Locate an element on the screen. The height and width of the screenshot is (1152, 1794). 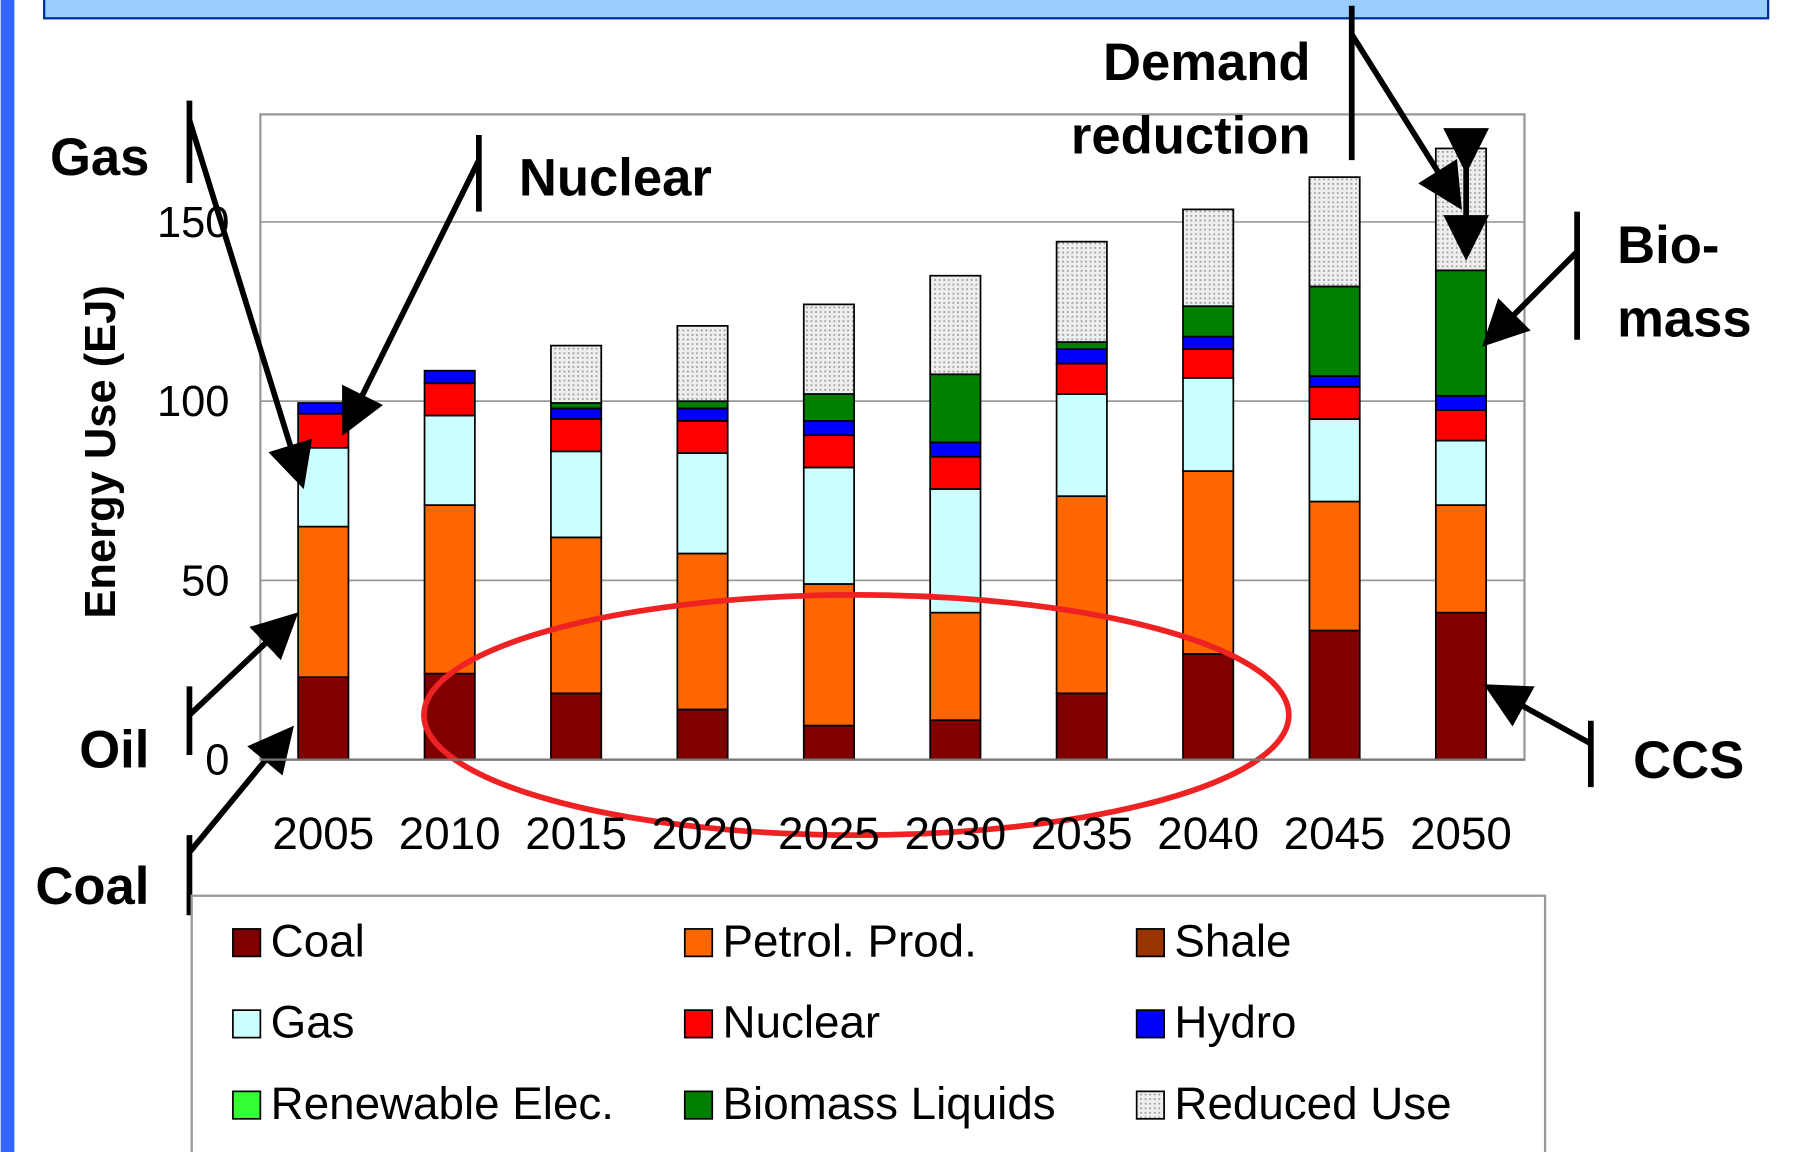
x-tick-label: 2040 is located at coordinates (1208, 833).